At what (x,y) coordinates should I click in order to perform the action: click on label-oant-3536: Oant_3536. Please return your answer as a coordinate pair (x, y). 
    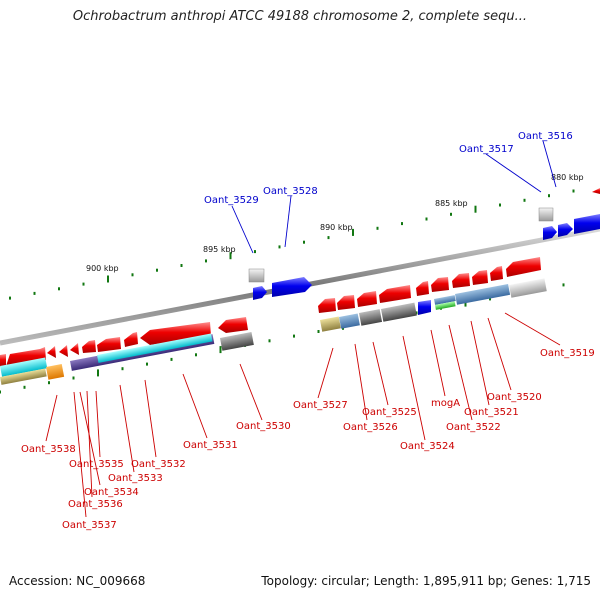
    Looking at the image, I should click on (95, 504).